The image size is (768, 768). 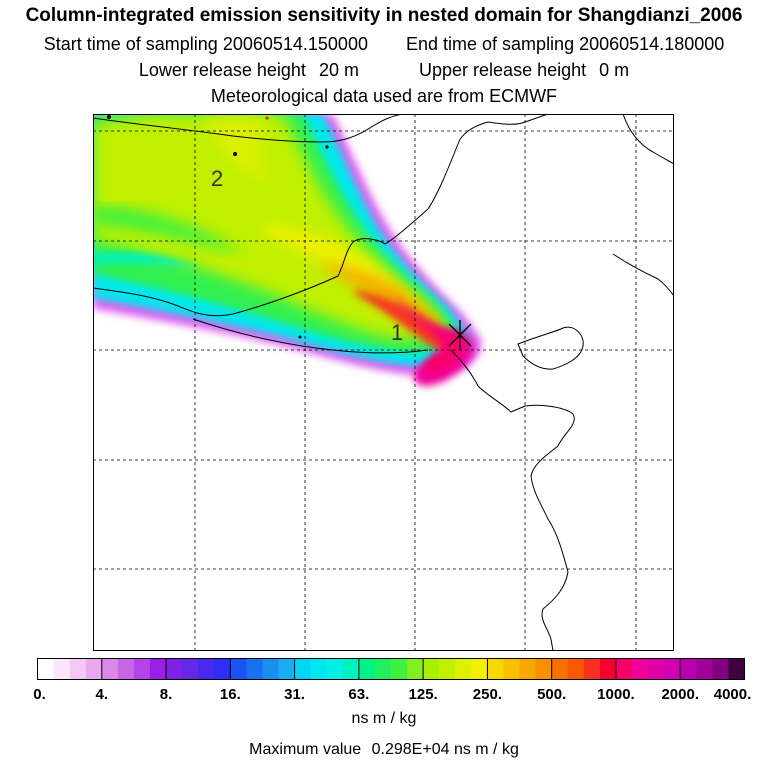 I want to click on colorbar-frame, so click(x=391, y=669).